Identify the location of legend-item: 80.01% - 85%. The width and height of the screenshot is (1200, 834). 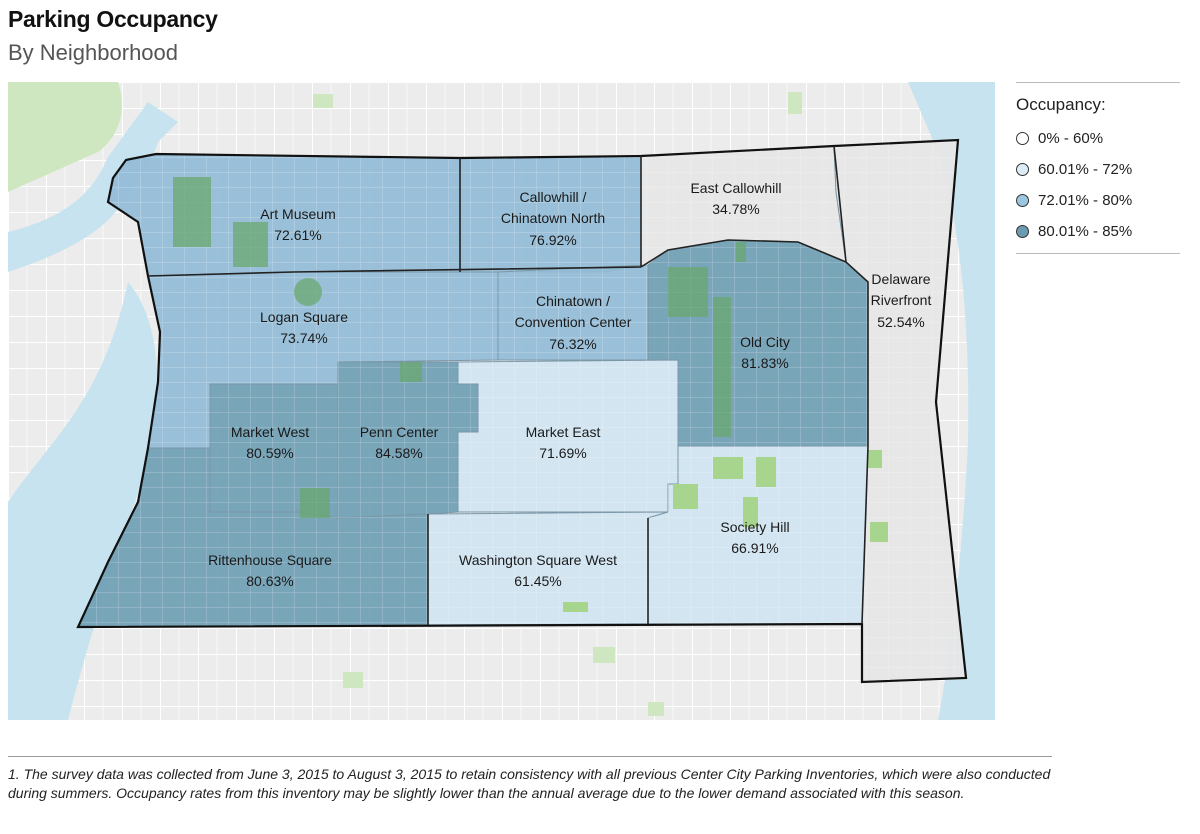
(1098, 231).